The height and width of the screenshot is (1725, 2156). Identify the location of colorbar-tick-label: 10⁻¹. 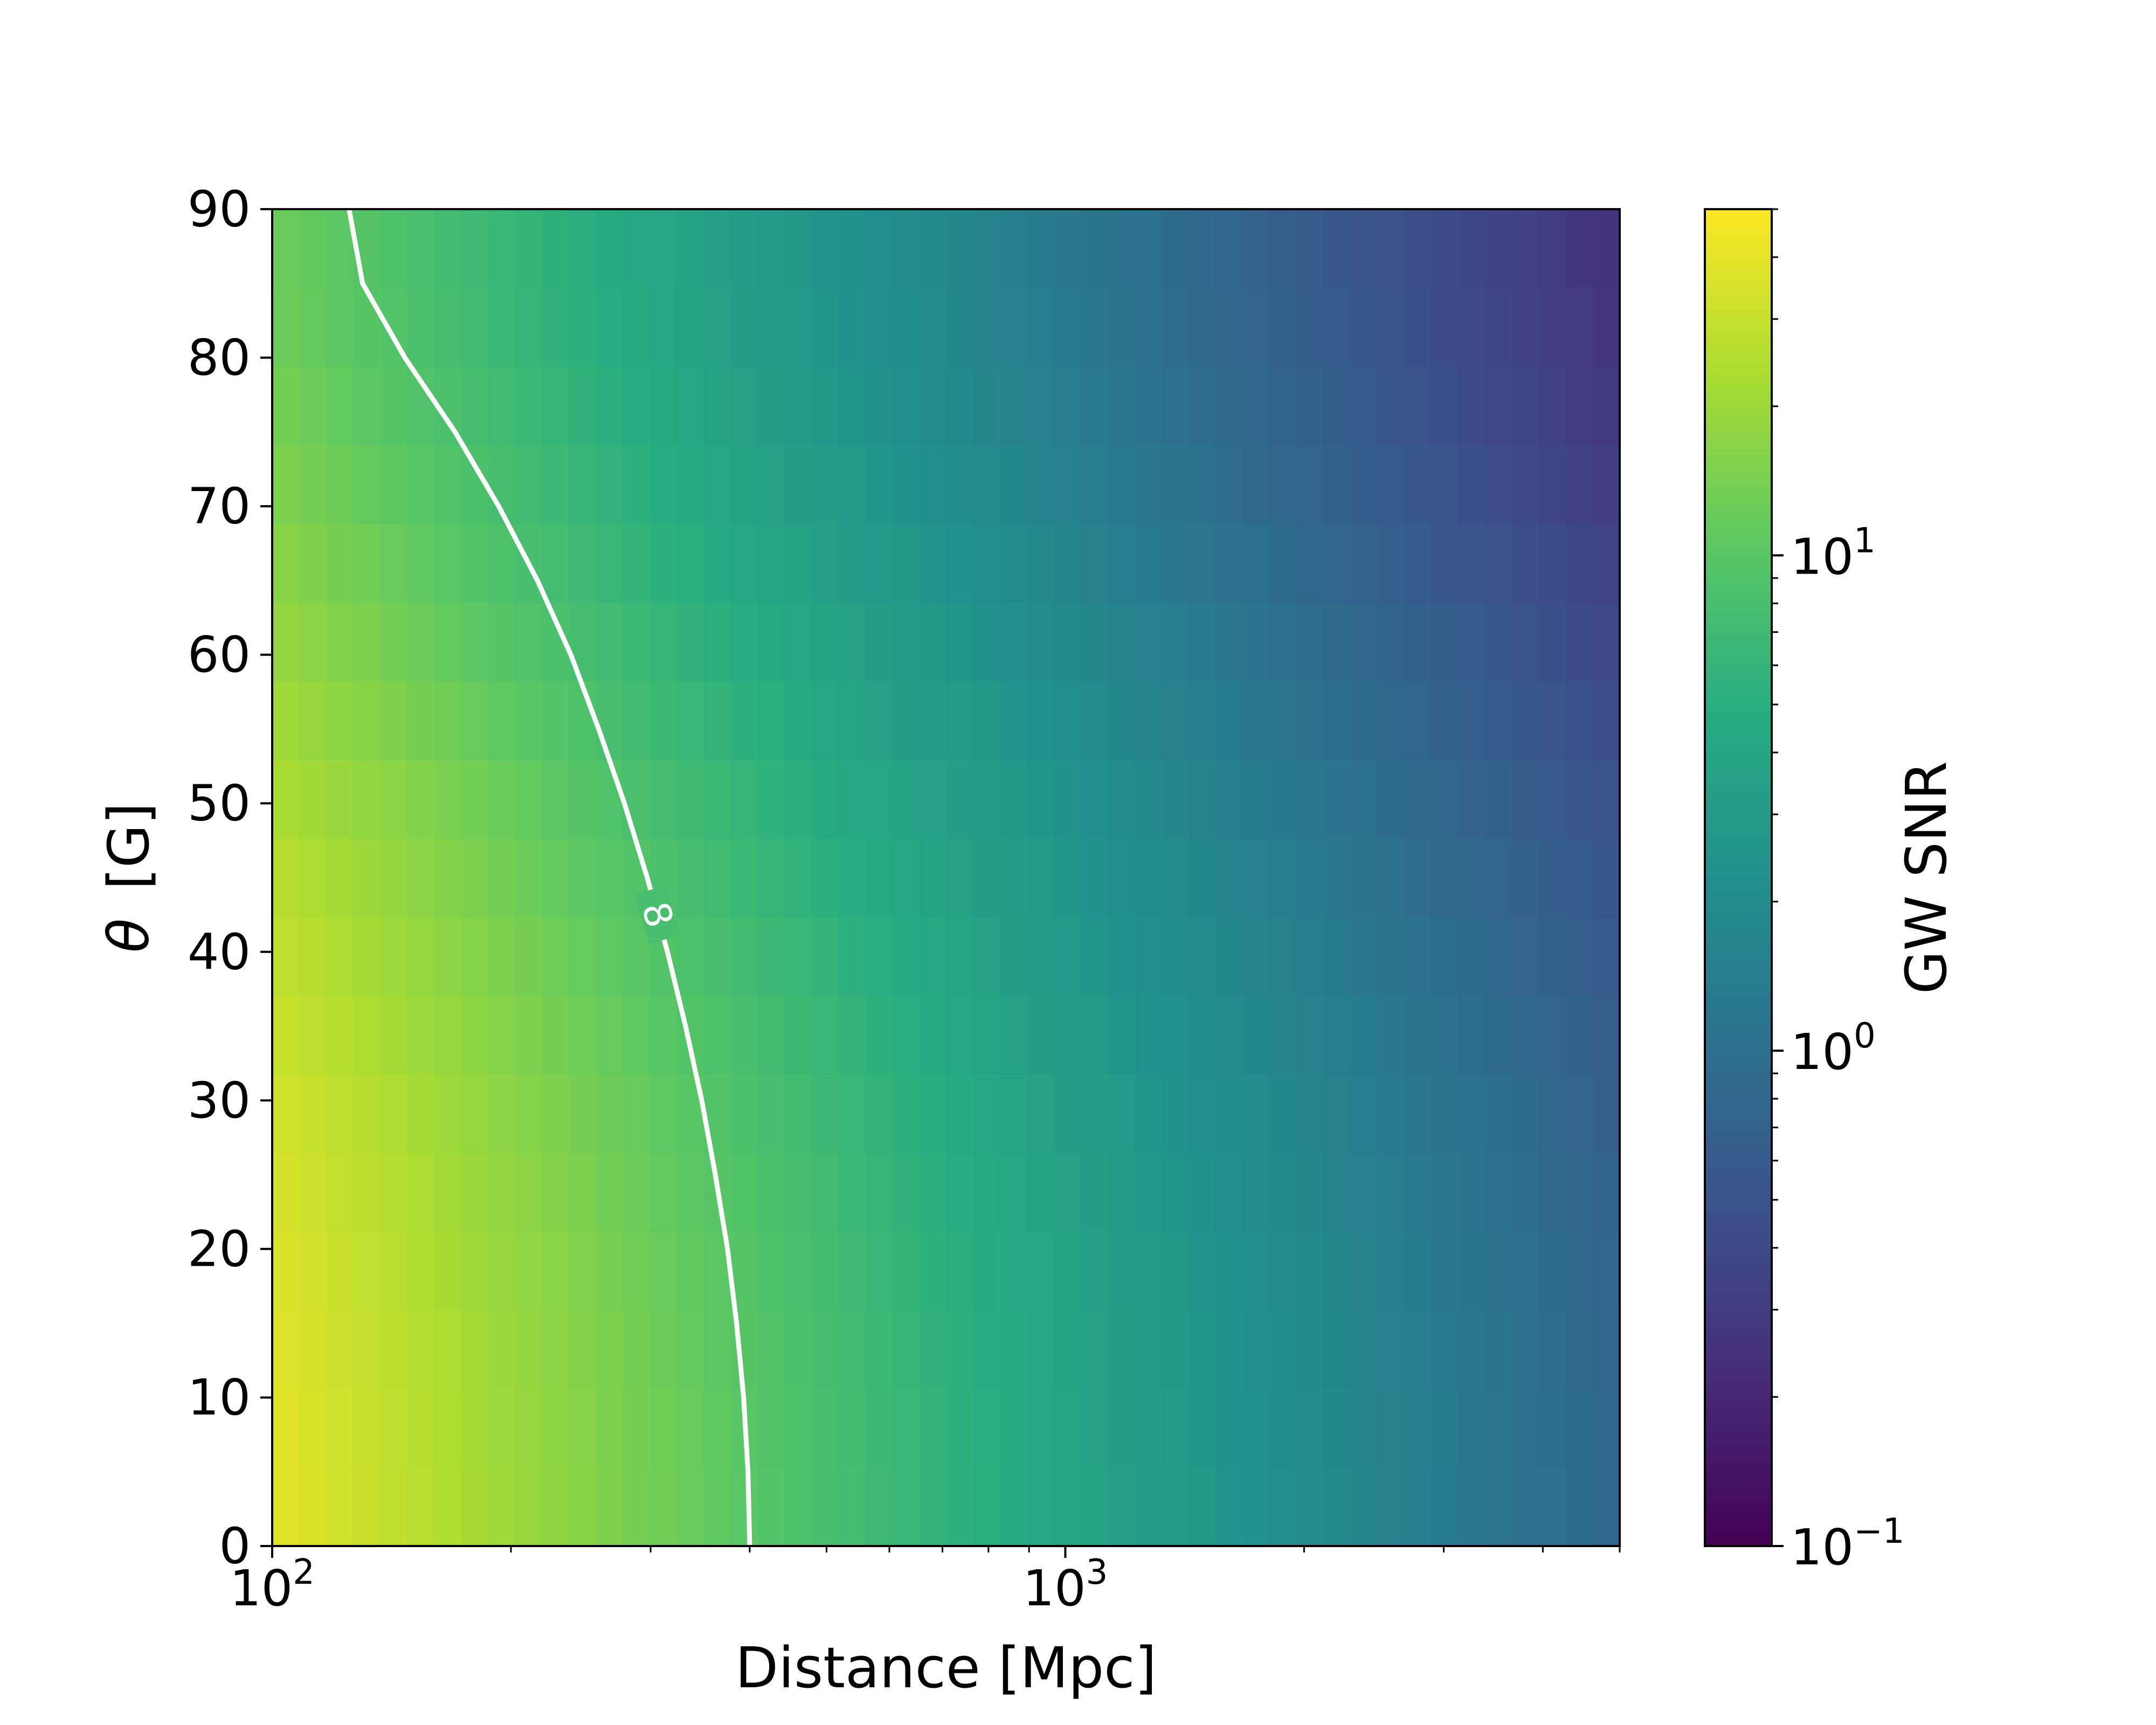
(1847, 1544).